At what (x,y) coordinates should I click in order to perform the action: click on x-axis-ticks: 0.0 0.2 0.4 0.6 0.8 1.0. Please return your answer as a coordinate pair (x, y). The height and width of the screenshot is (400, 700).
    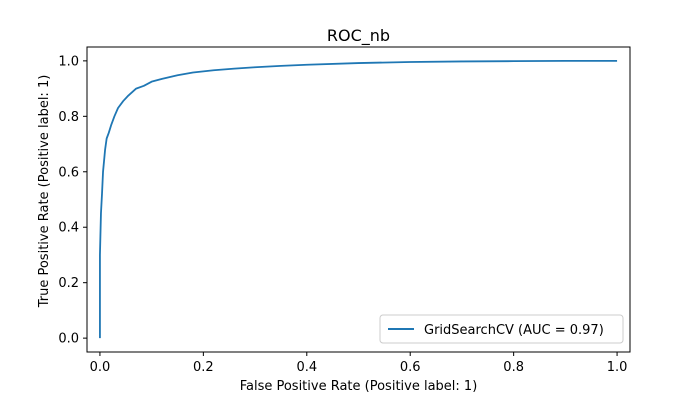
    Looking at the image, I should click on (359, 363).